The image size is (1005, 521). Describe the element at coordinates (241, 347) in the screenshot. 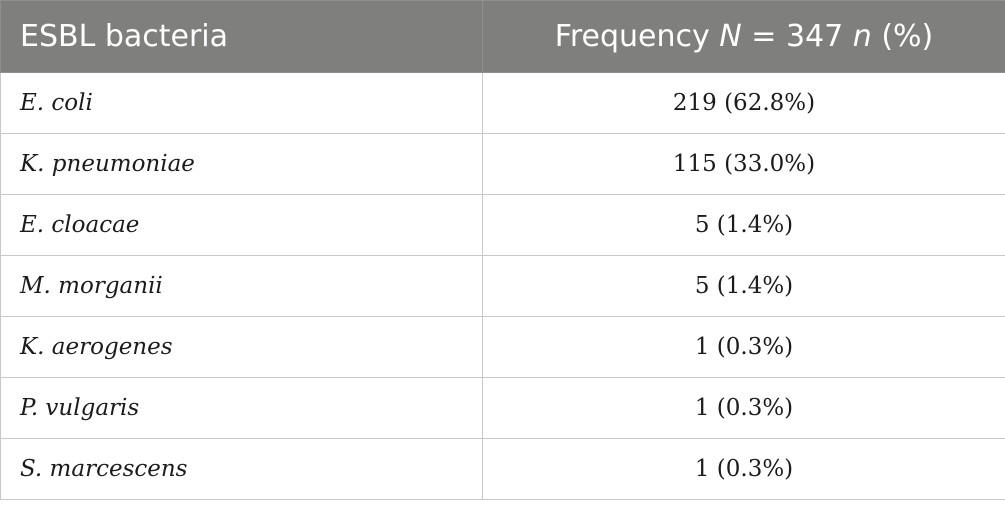

I see `bacteria-name: K. aerogenes` at that location.